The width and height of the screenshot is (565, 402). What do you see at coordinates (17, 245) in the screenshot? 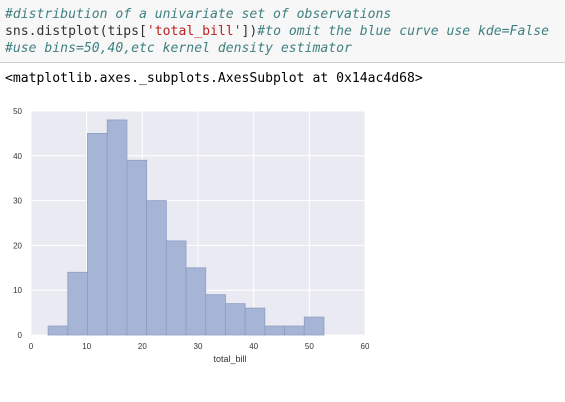
I see `y-tick-label: 20` at bounding box center [17, 245].